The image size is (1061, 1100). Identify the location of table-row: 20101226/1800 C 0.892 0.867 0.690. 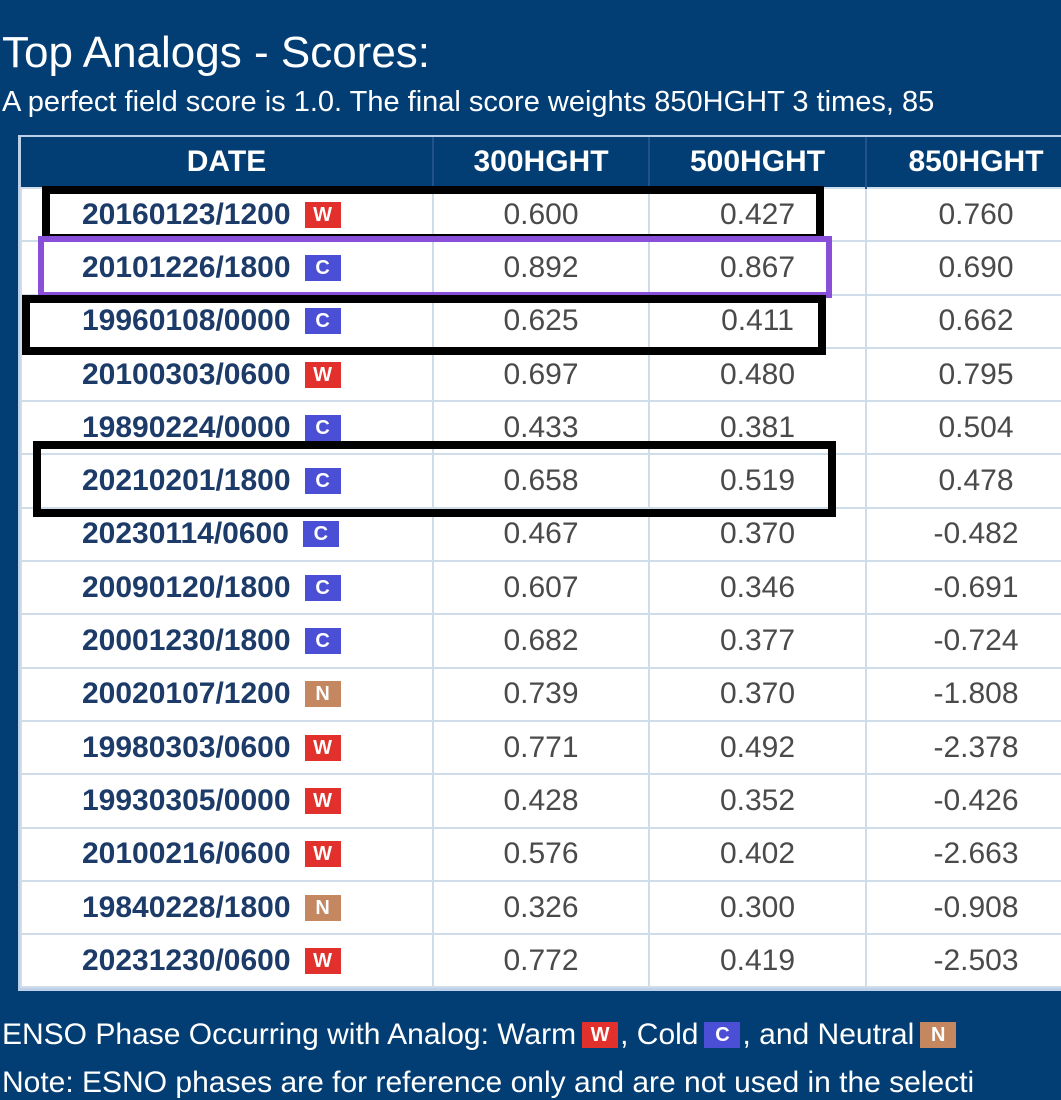
(540, 268).